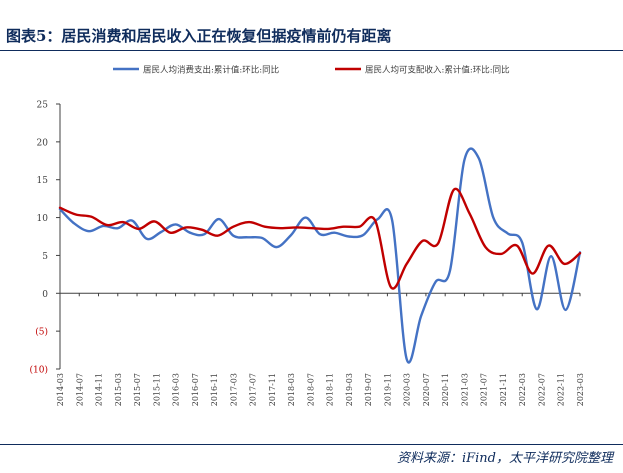 This screenshot has width=623, height=473. I want to click on x-tick-label: 2021-11, so click(503, 389).